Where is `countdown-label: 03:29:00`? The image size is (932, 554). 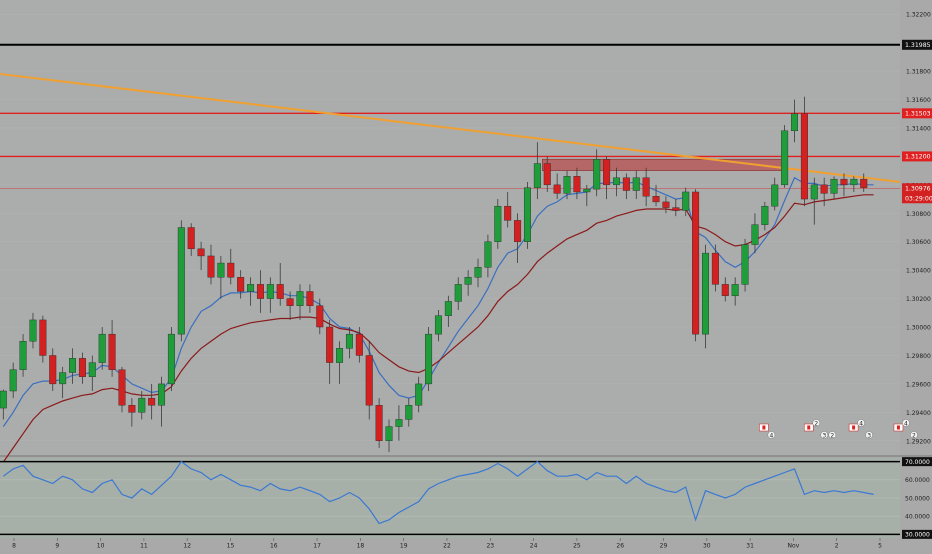 countdown-label: 03:29:00 is located at coordinates (918, 198).